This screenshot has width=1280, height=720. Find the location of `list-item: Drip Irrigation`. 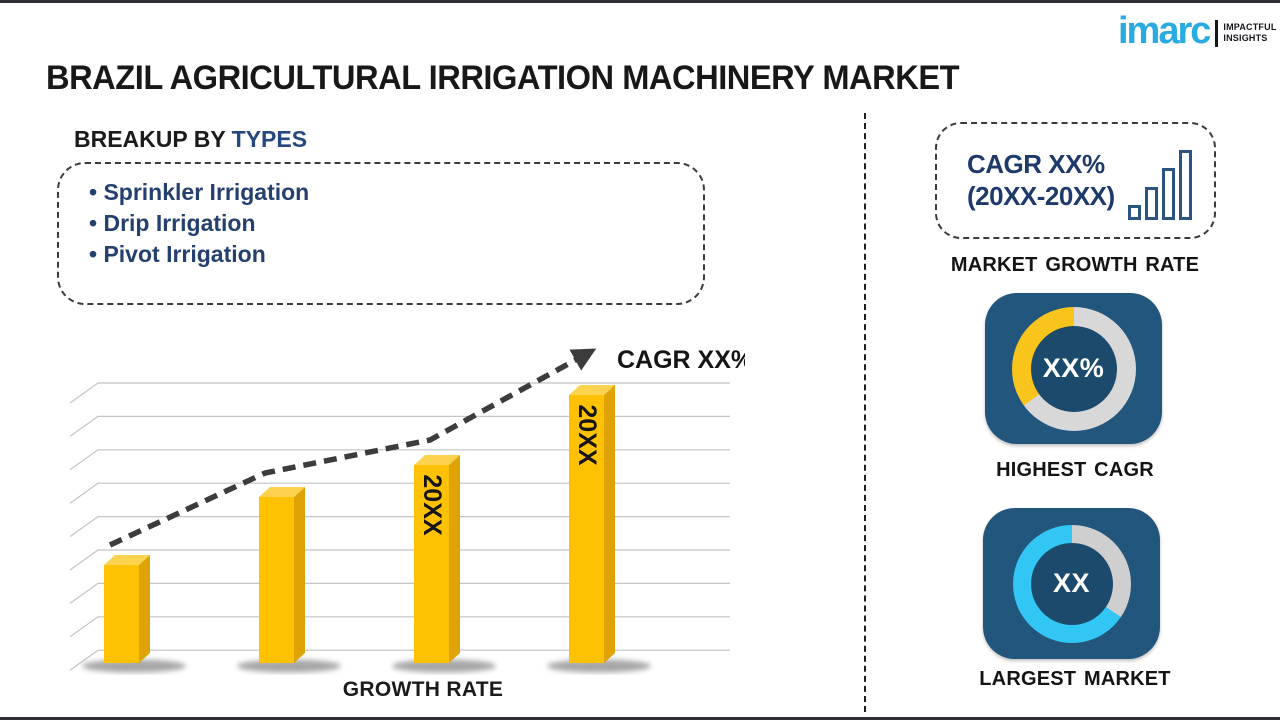

list-item: Drip Irrigation is located at coordinates (386, 223).